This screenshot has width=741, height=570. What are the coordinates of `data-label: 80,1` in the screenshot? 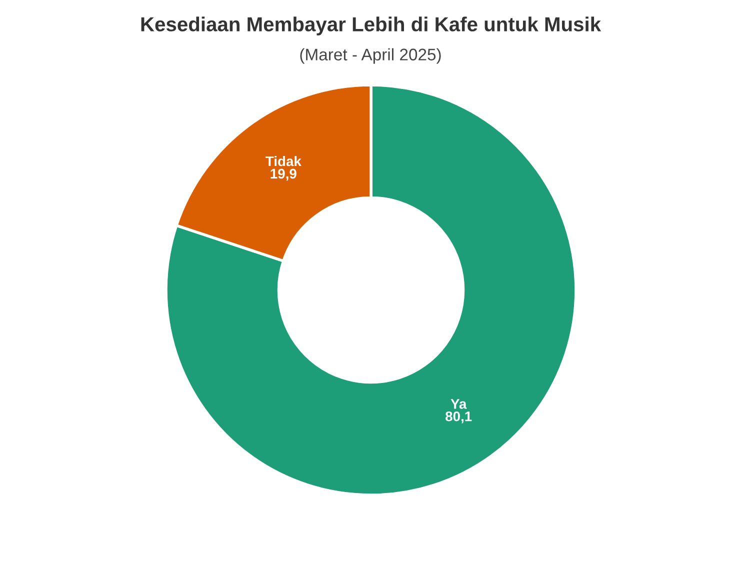 It's located at (459, 417).